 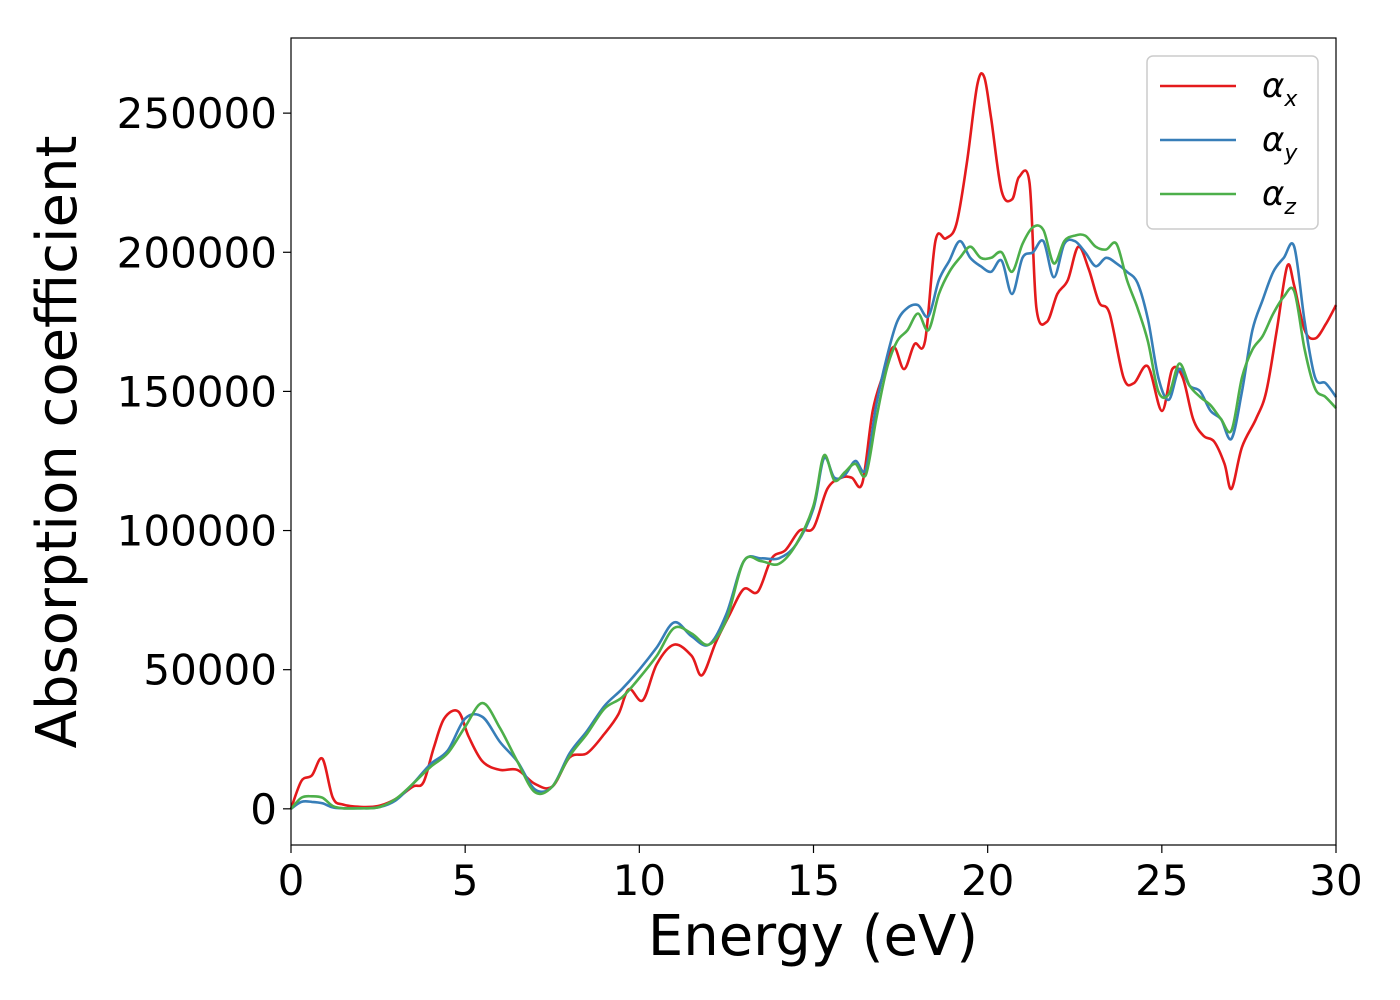 What do you see at coordinates (1289, 207) in the screenshot?
I see `legend-label-subscript: z` at bounding box center [1289, 207].